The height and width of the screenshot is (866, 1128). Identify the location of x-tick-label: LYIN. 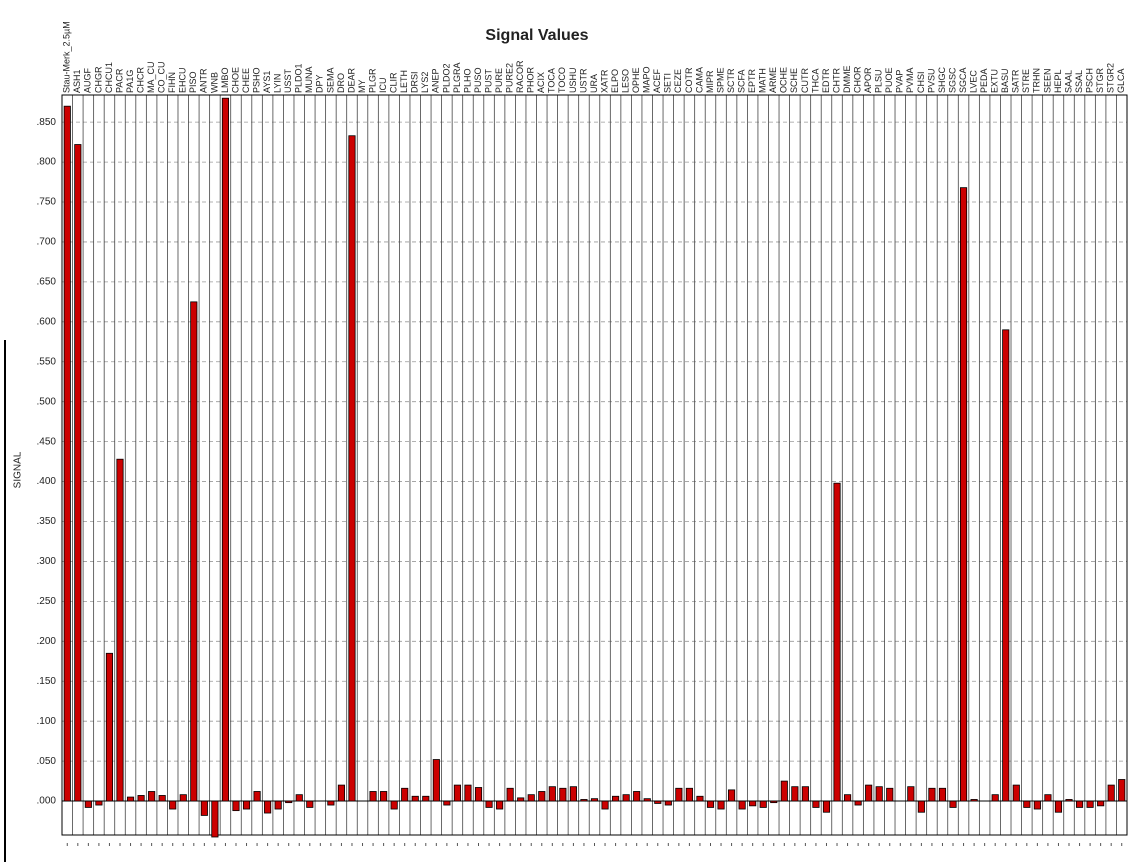
(278, 83).